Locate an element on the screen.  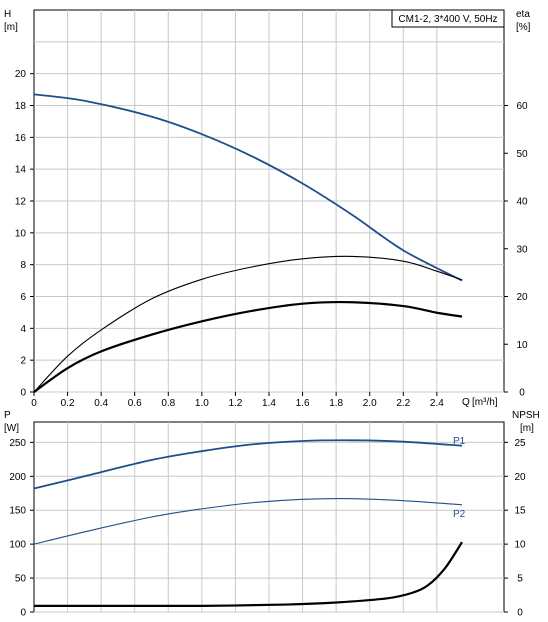
head-axis-unit: [m] is located at coordinates (11, 27).